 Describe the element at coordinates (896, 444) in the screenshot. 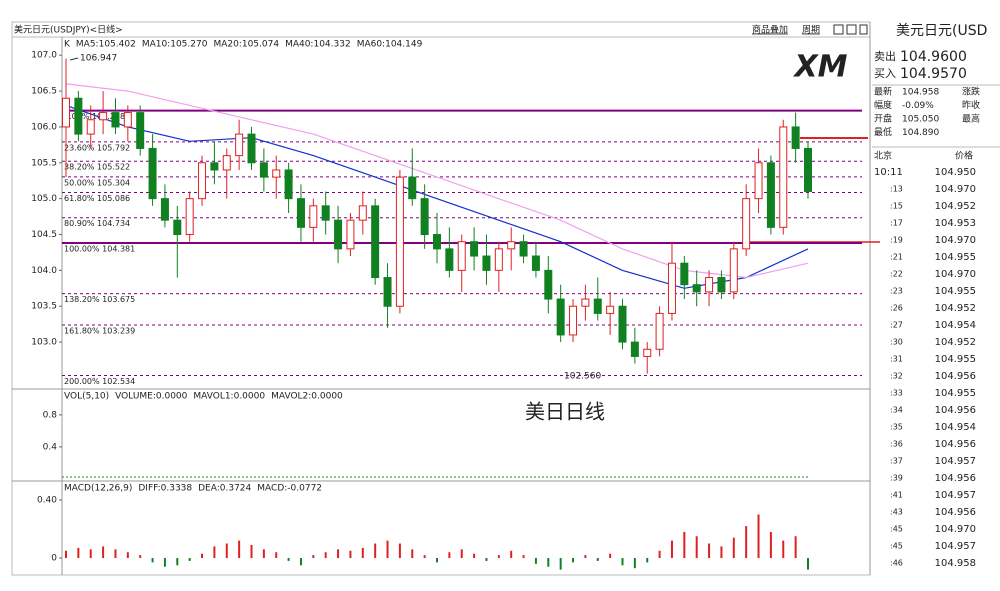

I see `tick-time: :36` at that location.